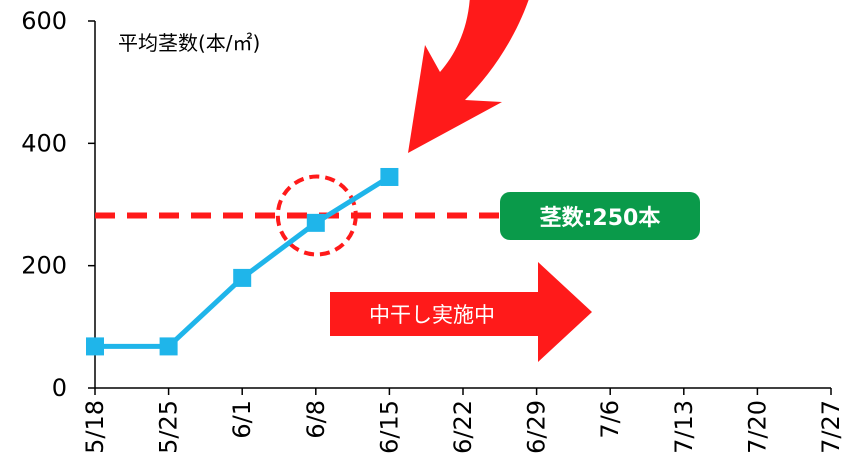 This screenshot has width=854, height=474. I want to click on x-tick-label: 7/27, so click(831, 427).